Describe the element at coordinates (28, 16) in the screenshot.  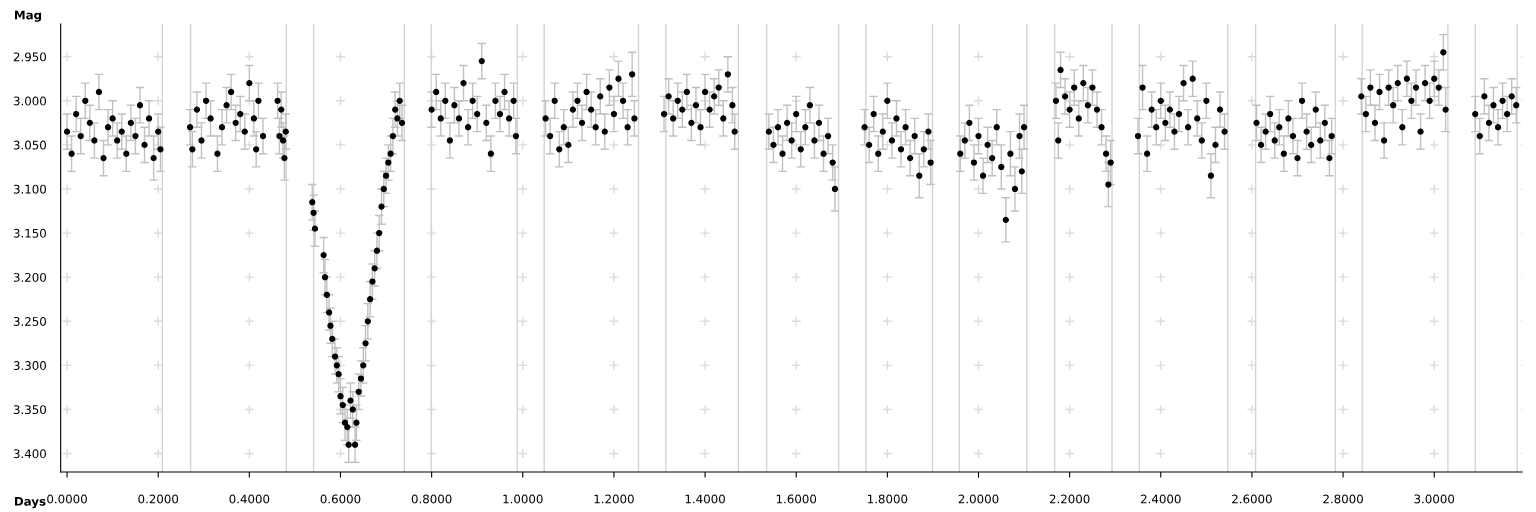
I see `y-axis-title: Mag` at that location.